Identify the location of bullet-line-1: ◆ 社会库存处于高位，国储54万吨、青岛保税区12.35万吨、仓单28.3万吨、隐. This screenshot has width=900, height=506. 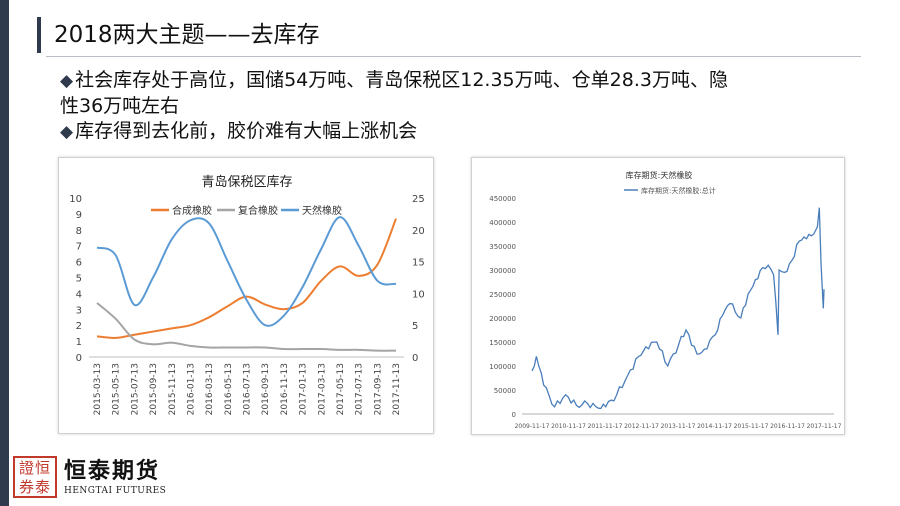
(465, 81).